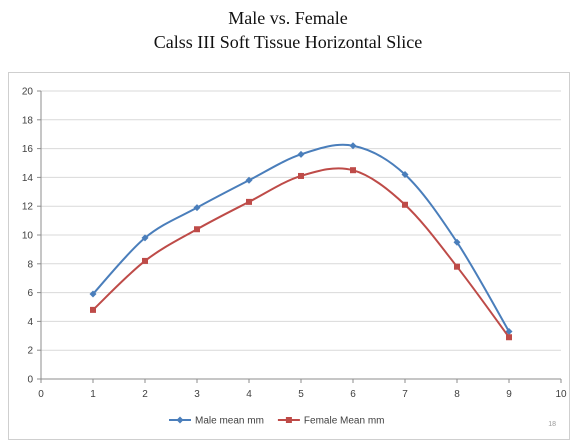 The height and width of the screenshot is (444, 576). What do you see at coordinates (28, 92) in the screenshot?
I see `y-tick-label: 20` at bounding box center [28, 92].